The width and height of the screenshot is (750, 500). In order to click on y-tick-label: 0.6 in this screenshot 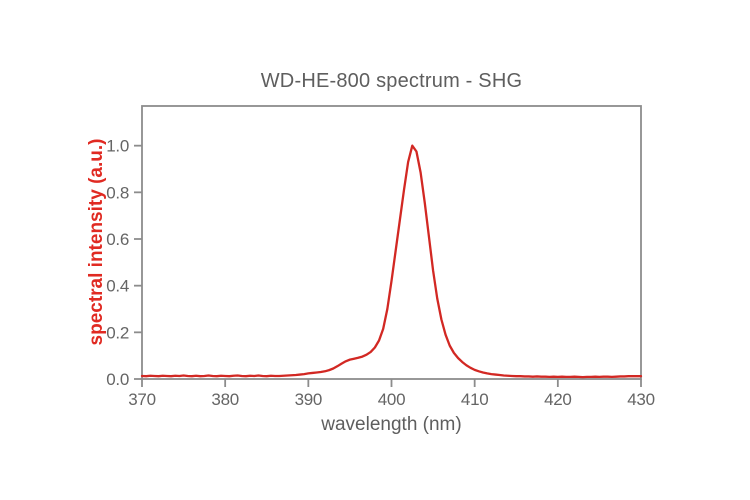, I will do `click(117, 239)`.